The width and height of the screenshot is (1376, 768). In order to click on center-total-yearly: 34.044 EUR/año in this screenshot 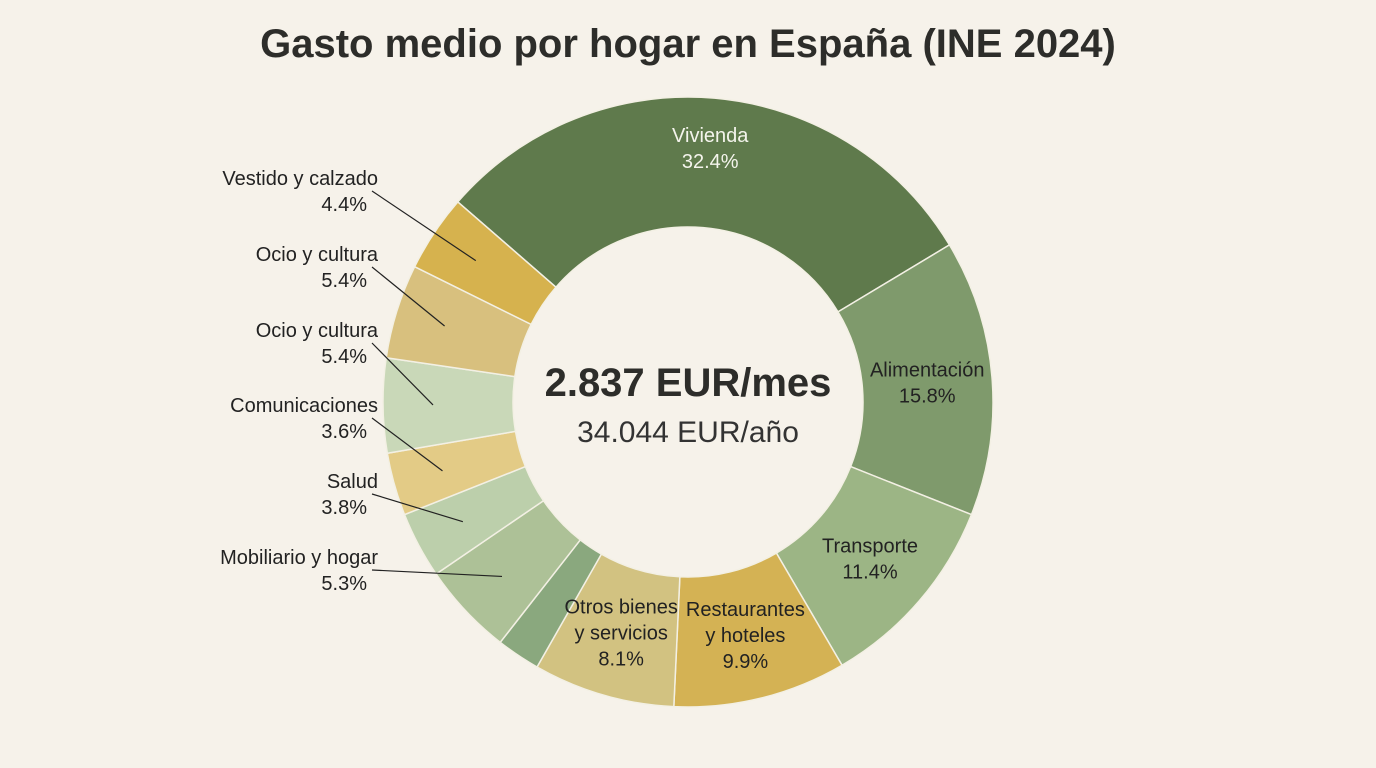, I will do `click(688, 432)`.